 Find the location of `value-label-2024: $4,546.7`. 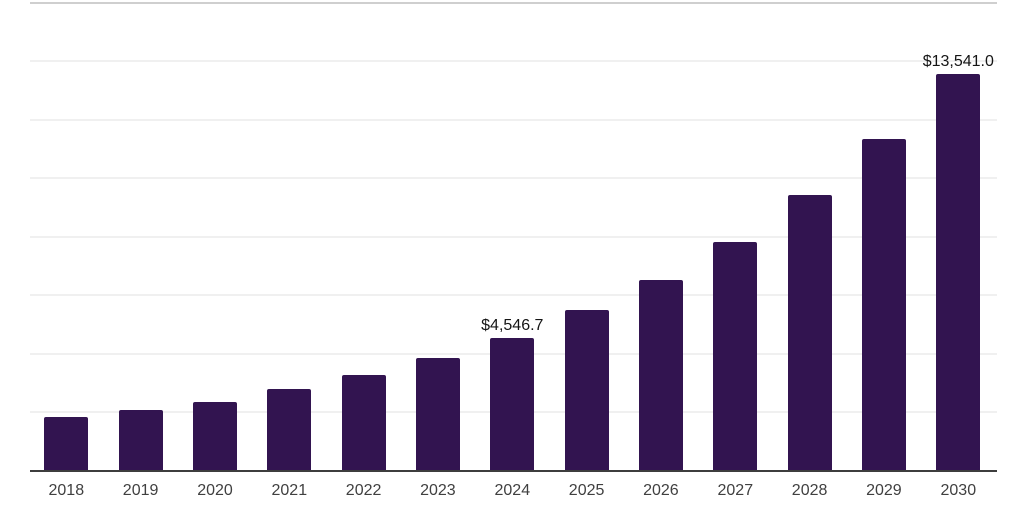

value-label-2024: $4,546.7 is located at coordinates (512, 325).